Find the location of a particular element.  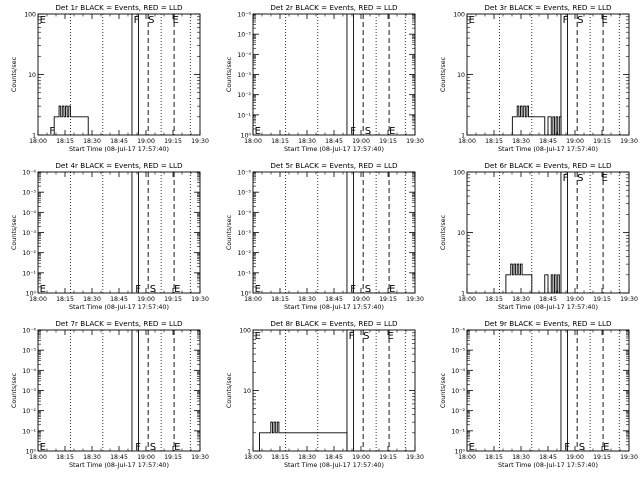

chart-title: Det 5r BLACK = Events, RED = LLD is located at coordinates (334, 165).